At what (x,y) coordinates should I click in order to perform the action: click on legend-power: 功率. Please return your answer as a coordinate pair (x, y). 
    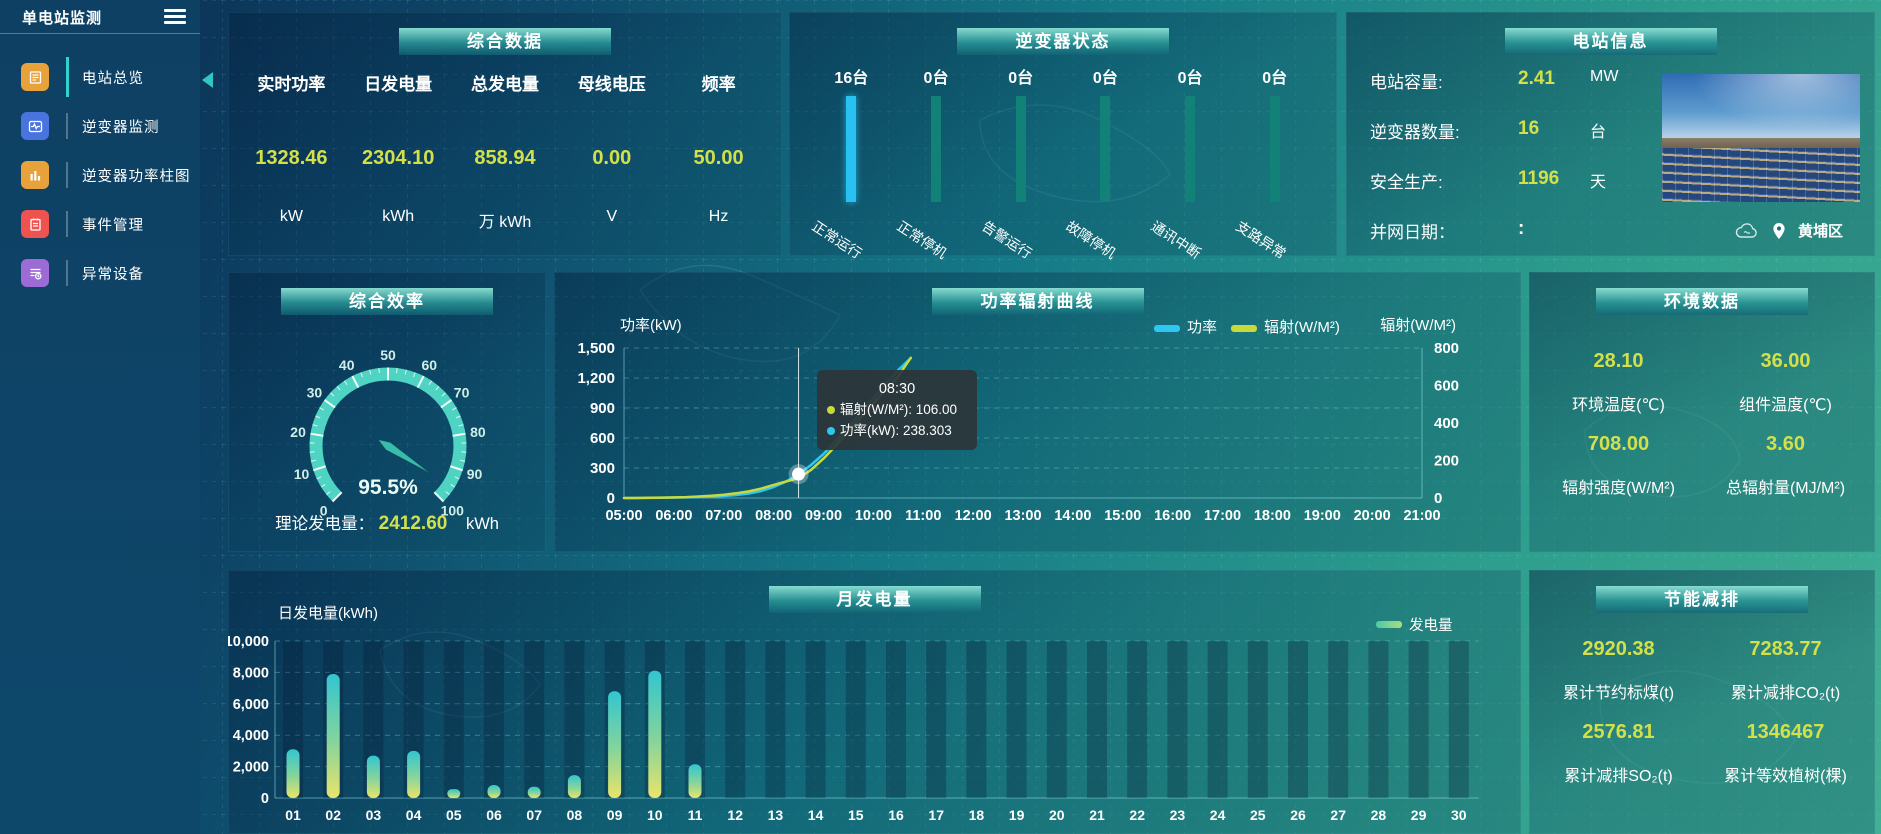
    Looking at the image, I should click on (1185, 326).